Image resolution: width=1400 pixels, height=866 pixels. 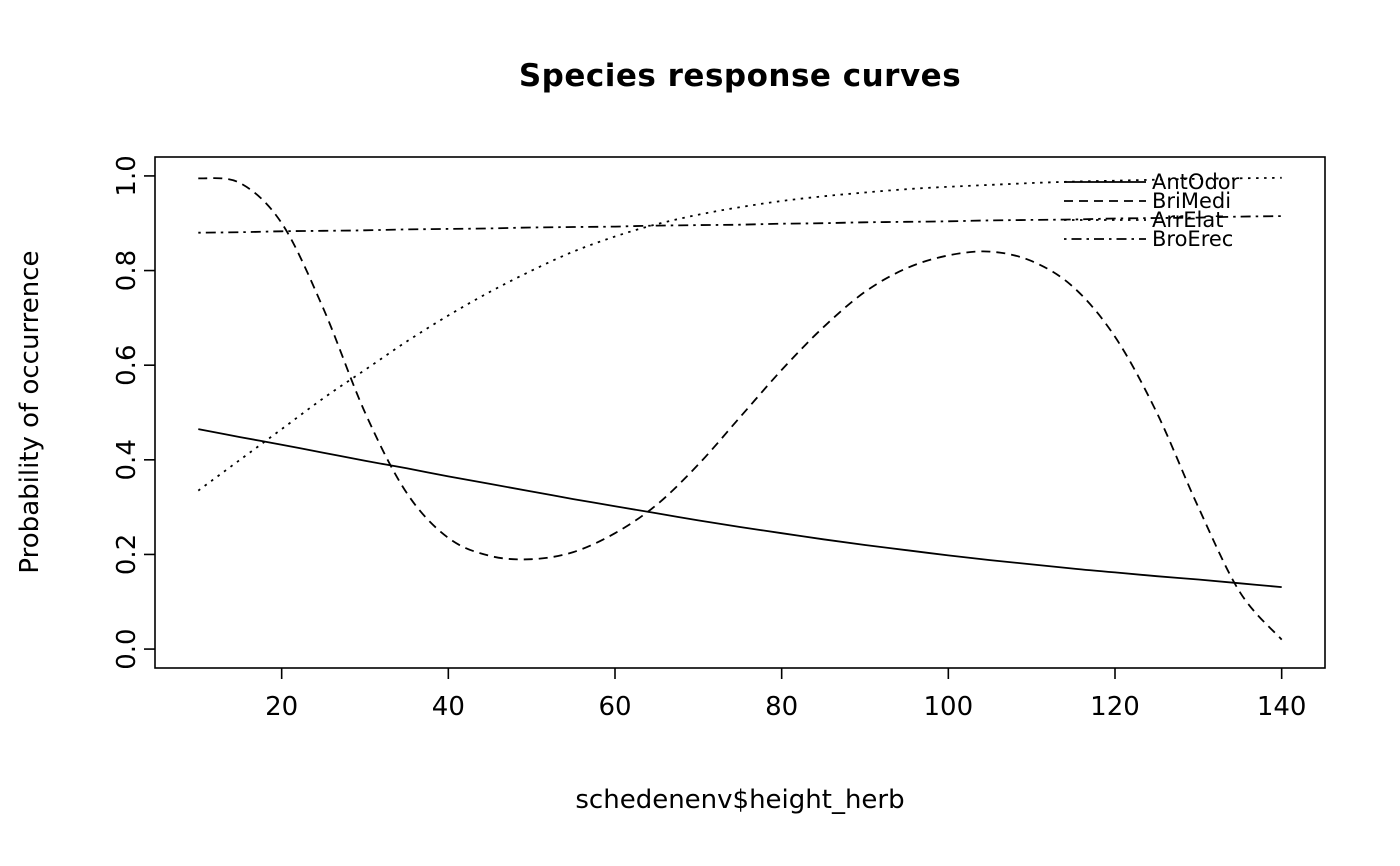 I want to click on x-tick-label: 20, so click(x=281, y=707).